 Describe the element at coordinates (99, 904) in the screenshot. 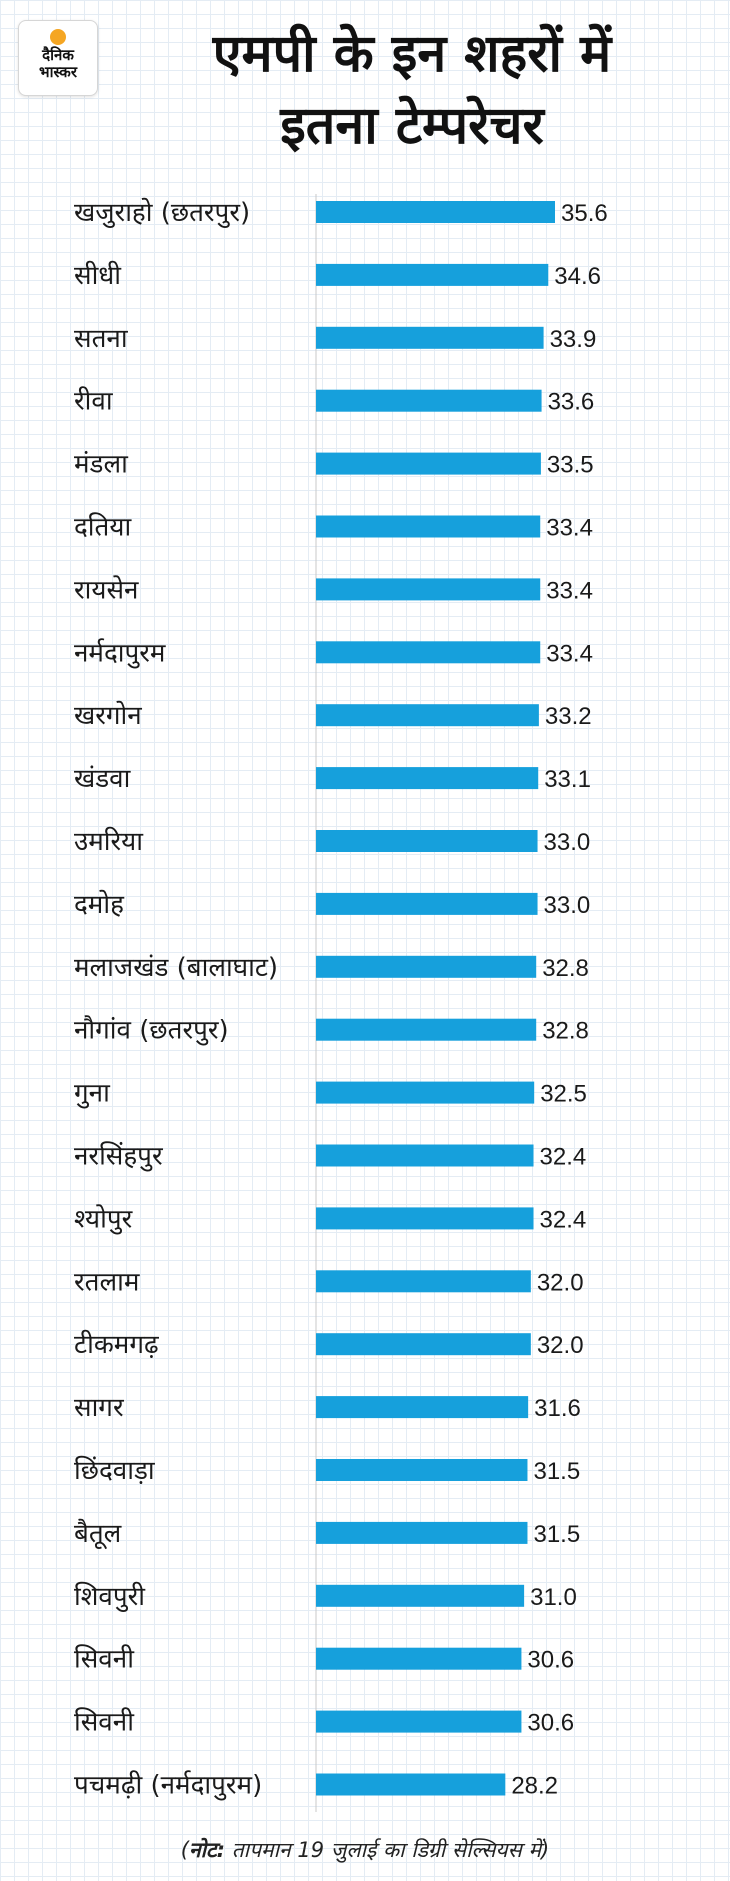

I see `category-label: दमोह` at that location.